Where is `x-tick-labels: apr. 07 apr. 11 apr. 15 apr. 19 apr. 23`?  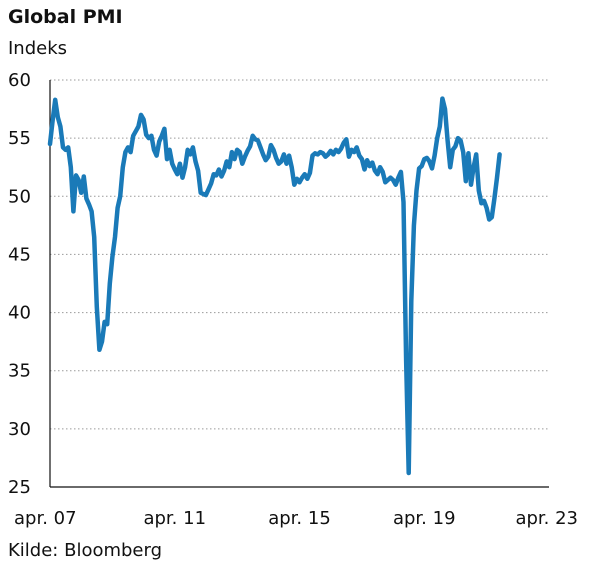
x-tick-labels: apr. 07 apr. 11 apr. 15 apr. 19 apr. 23 is located at coordinates (296, 518).